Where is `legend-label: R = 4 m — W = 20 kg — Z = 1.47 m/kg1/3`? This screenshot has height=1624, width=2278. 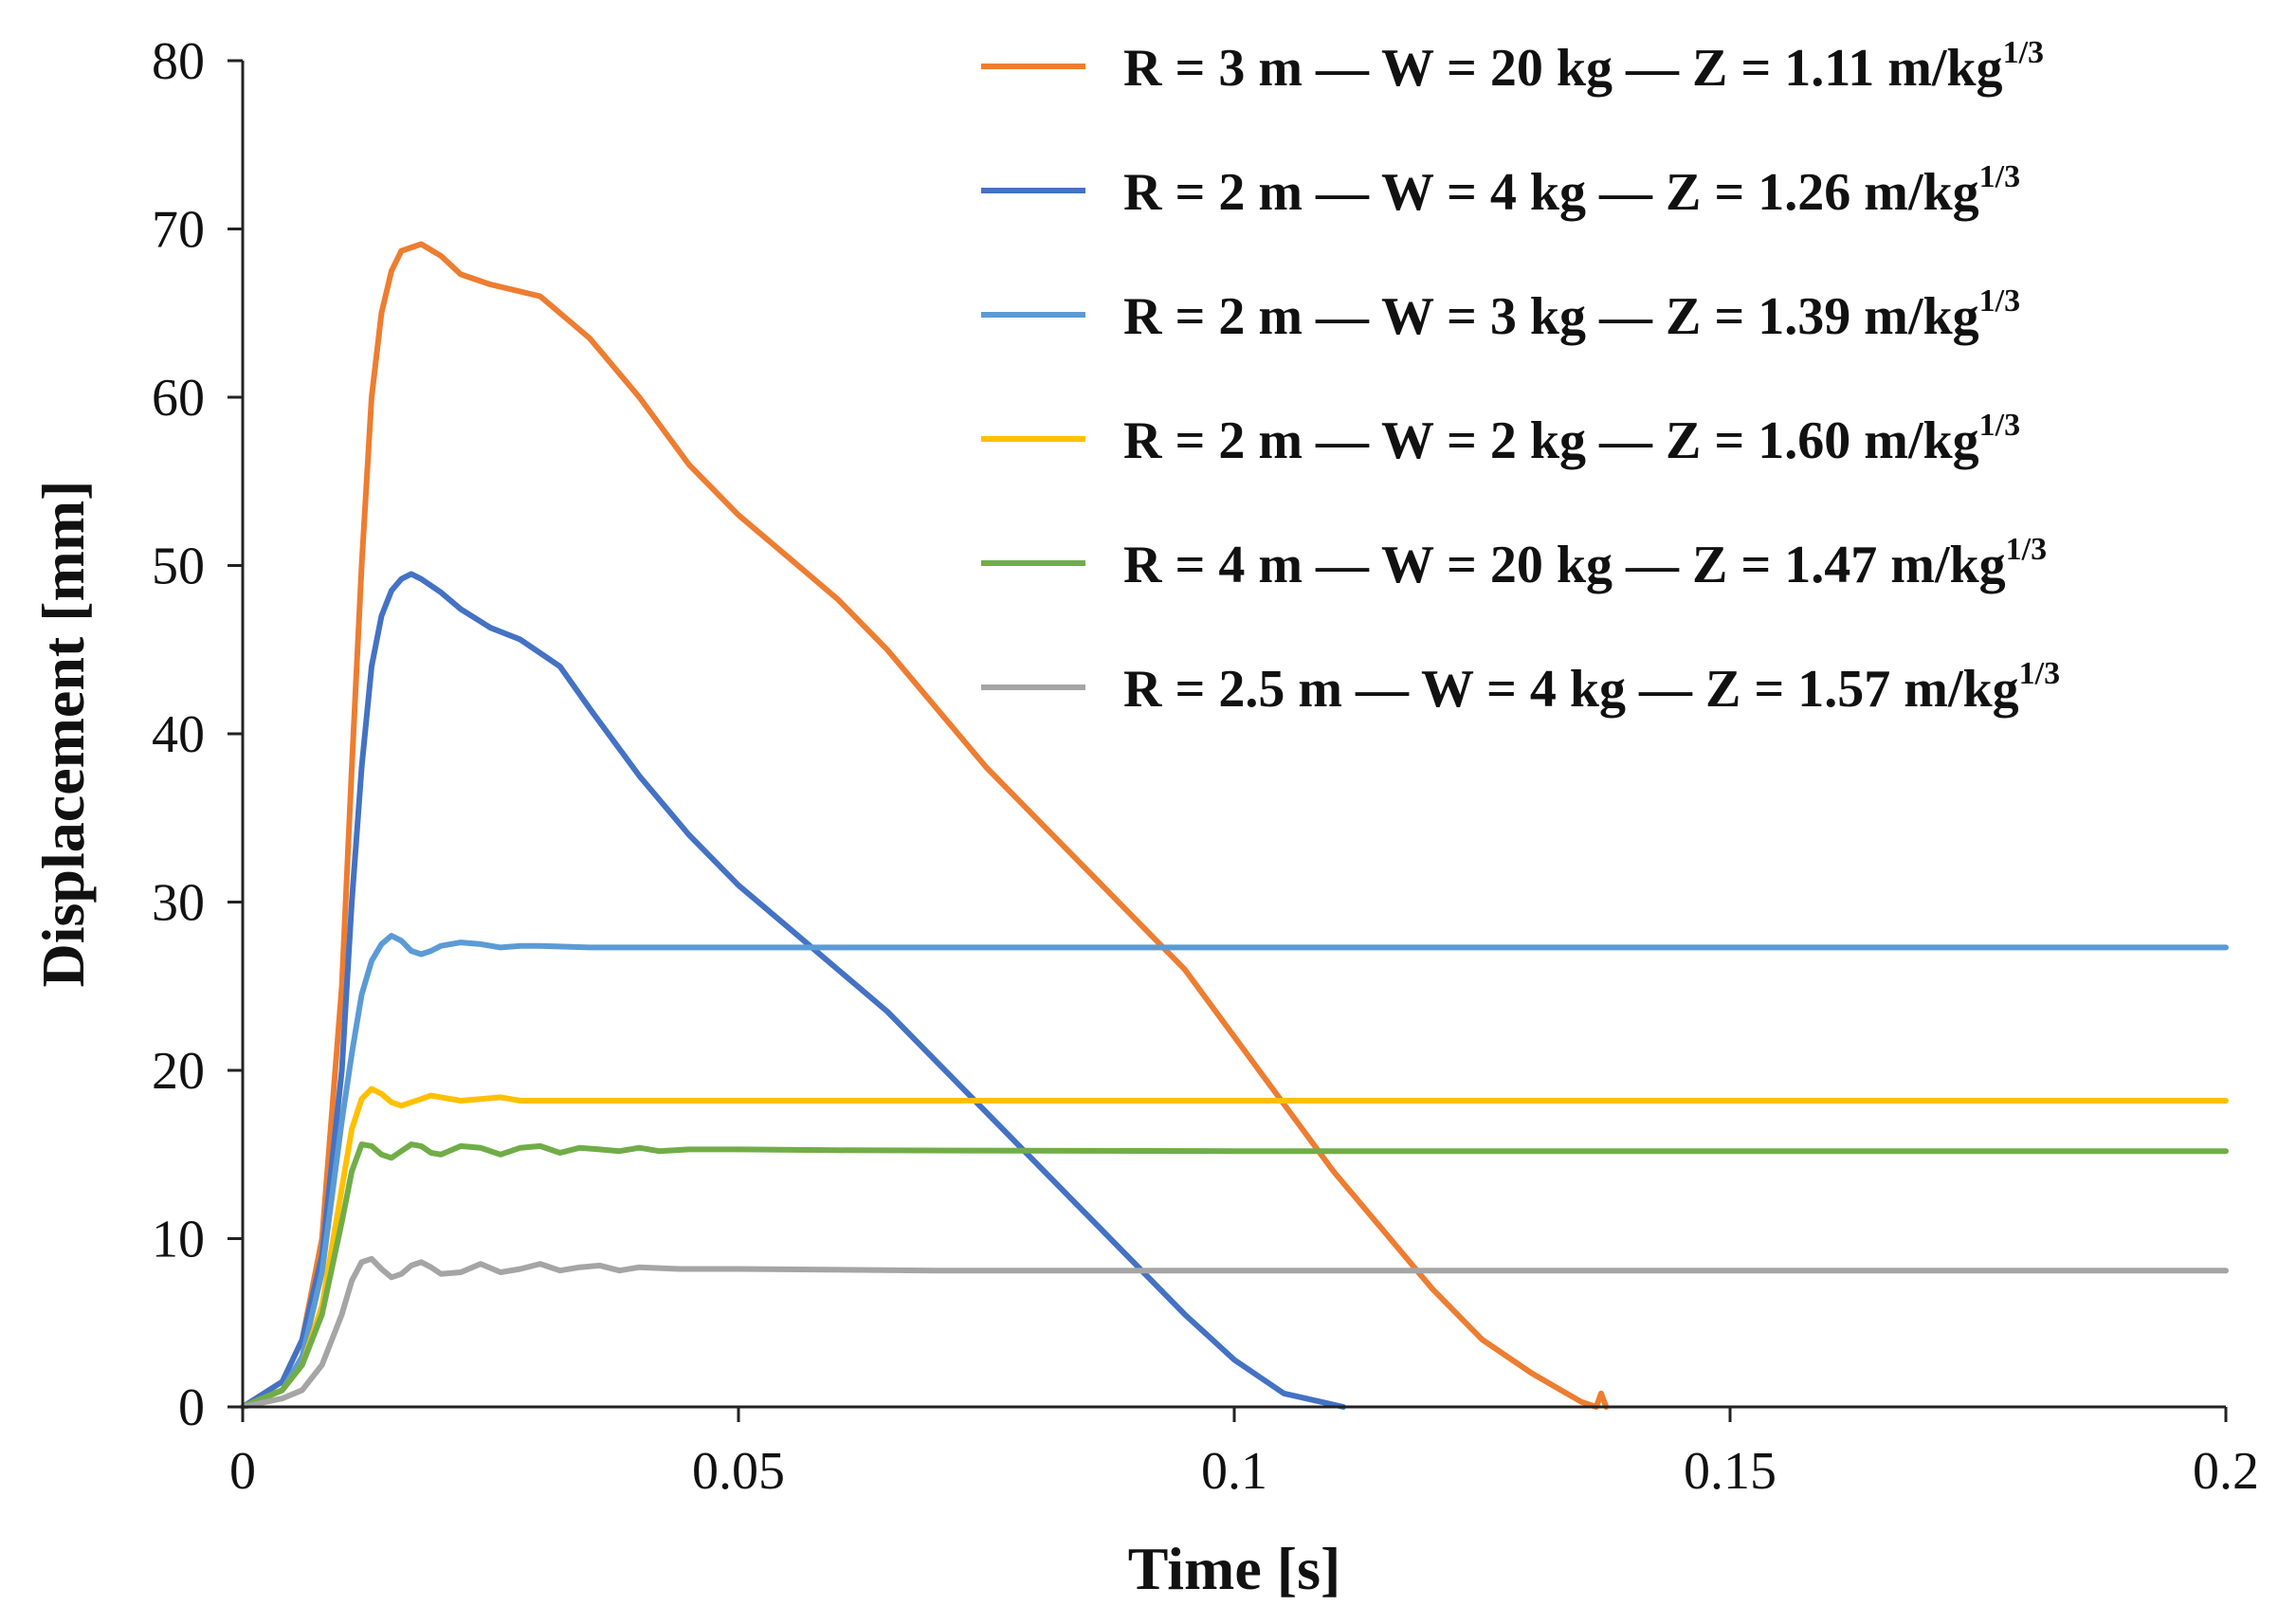
legend-label: R = 4 m — W = 20 kg — Z = 1.47 m/kg1/3 is located at coordinates (1585, 563).